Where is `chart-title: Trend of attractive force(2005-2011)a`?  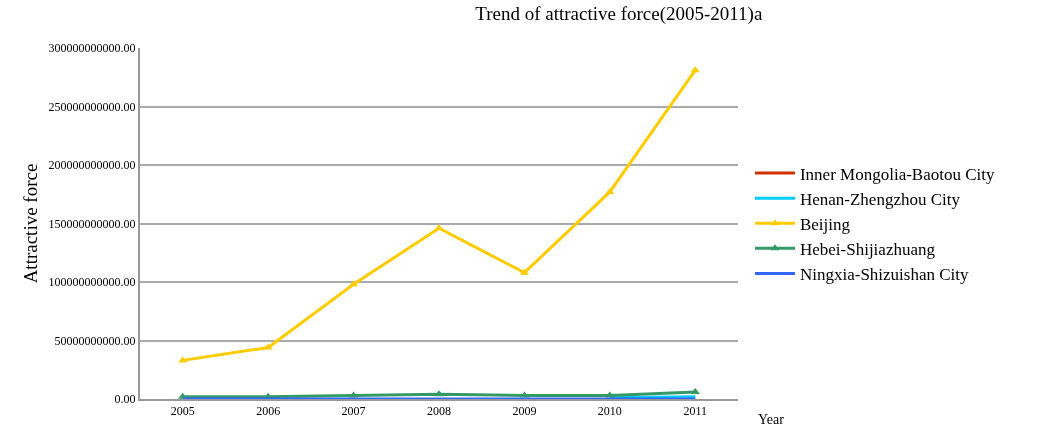
chart-title: Trend of attractive force(2005-2011)a is located at coordinates (619, 13).